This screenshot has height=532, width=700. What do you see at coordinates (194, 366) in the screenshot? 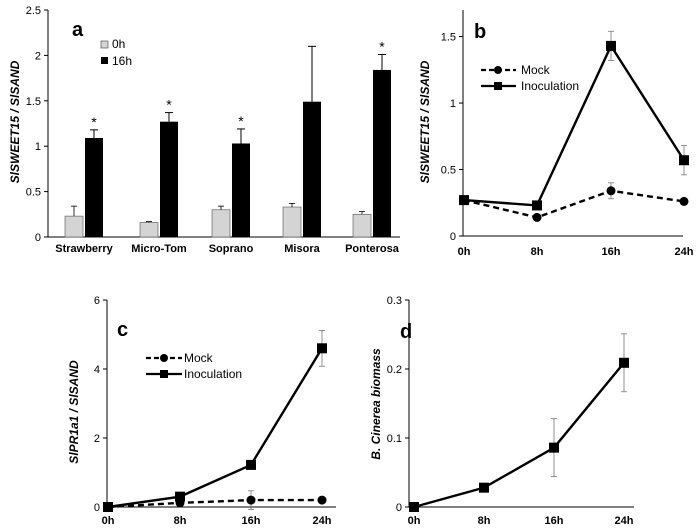
I see `panel-c-legend: Mock Inoculation` at bounding box center [194, 366].